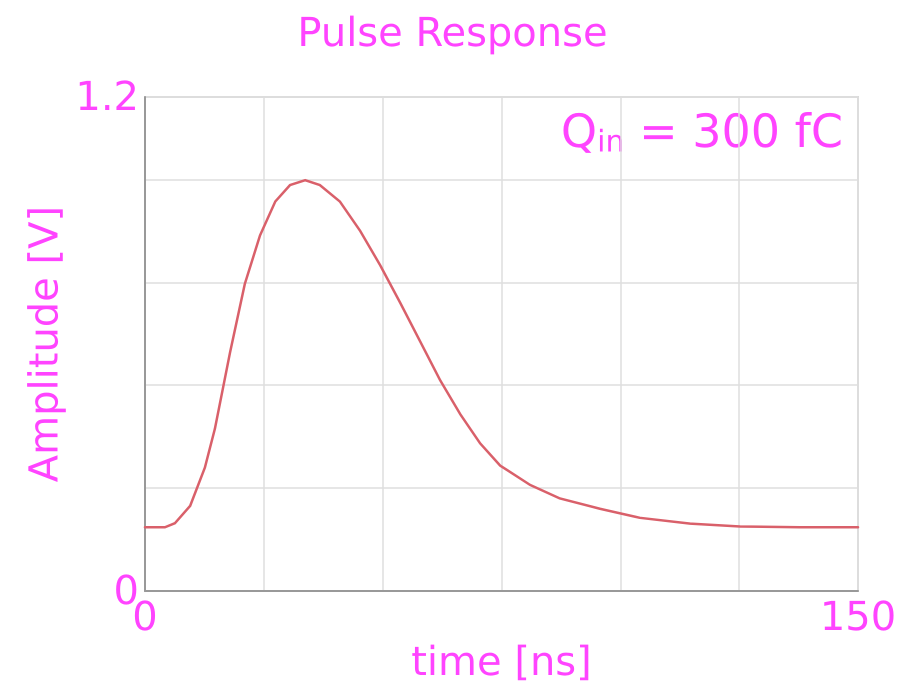  I want to click on y-axis-title: Amplitude [V], so click(44, 344).